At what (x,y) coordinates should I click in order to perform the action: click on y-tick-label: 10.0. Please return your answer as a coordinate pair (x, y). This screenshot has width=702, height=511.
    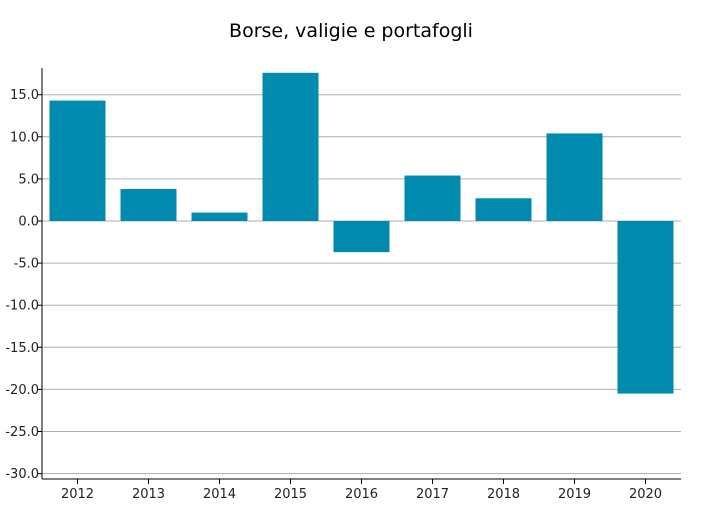
    Looking at the image, I should click on (24, 137).